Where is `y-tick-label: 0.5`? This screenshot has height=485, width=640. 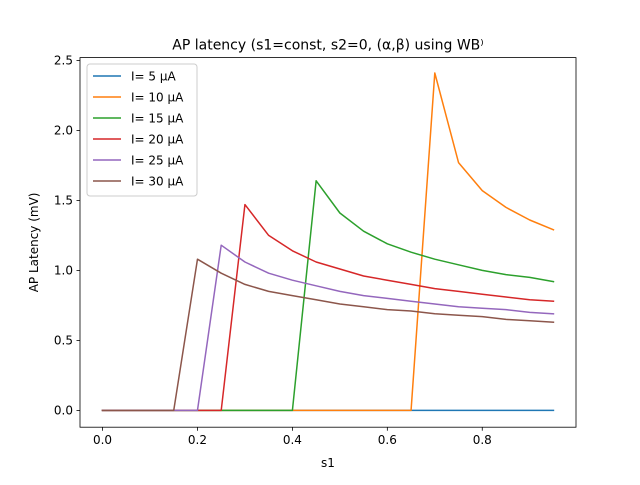 y-tick-label: 0.5 is located at coordinates (63, 341).